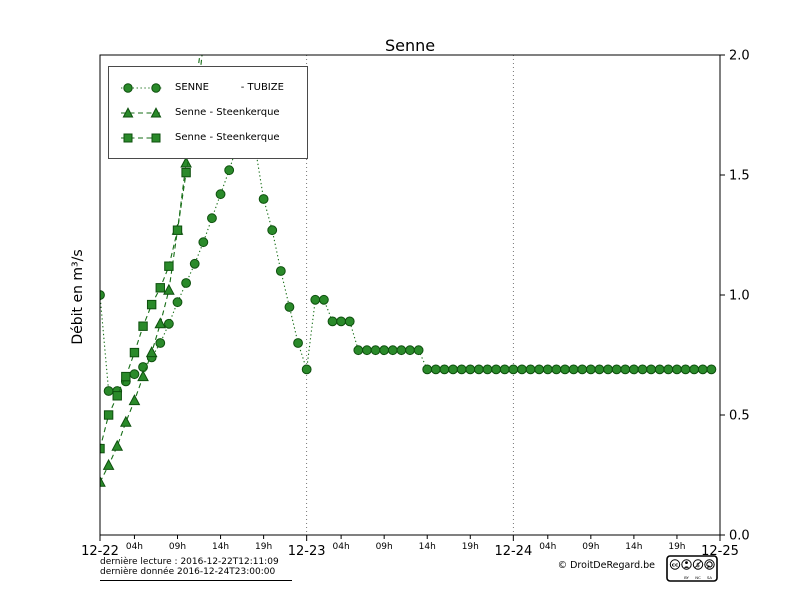 This screenshot has width=800, height=600. Describe the element at coordinates (698, 577) in the screenshot. I see `svg-text: NC` at that location.